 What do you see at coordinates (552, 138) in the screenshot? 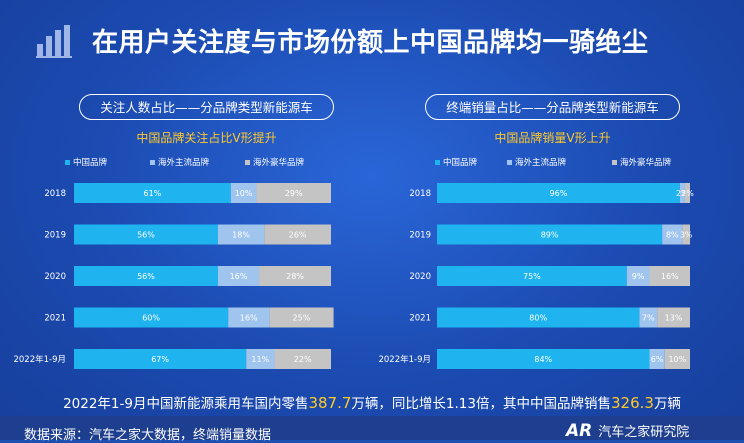
I see `right-panel-subtitle: 中国品牌销量V形上升` at bounding box center [552, 138].